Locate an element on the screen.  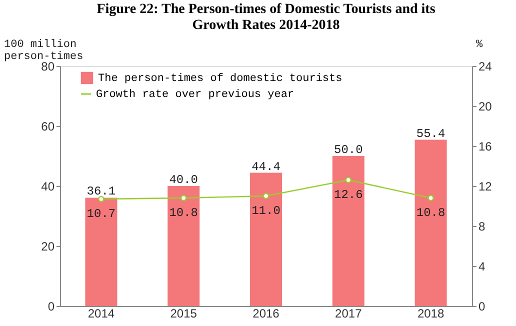
x-tick-label: 2014 is located at coordinates (101, 313).